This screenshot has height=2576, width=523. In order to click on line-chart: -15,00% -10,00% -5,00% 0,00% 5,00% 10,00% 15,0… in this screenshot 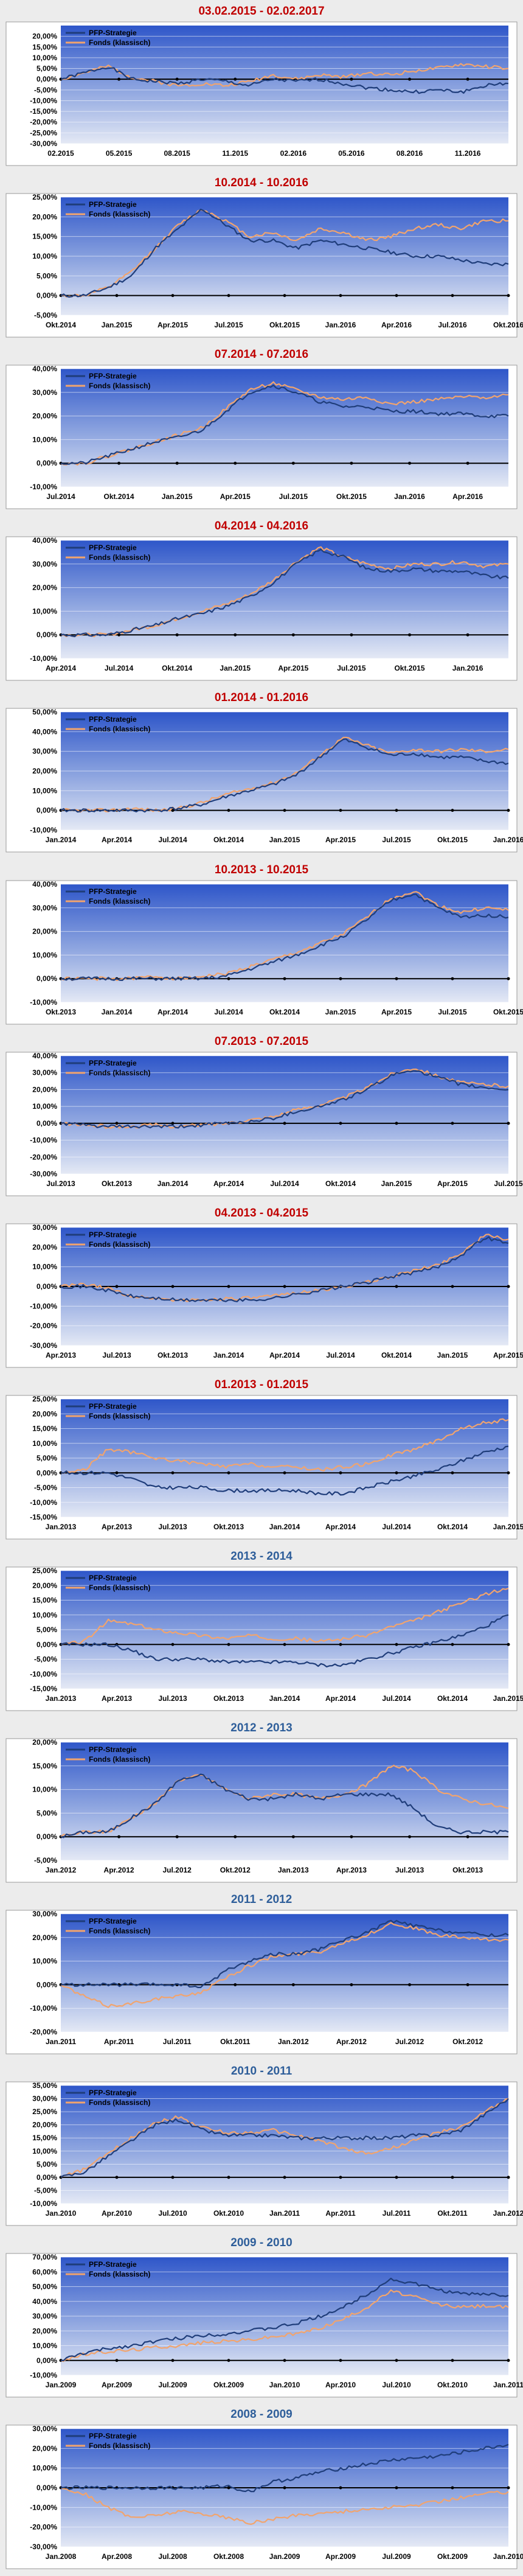, I will do `click(264, 1638)`.